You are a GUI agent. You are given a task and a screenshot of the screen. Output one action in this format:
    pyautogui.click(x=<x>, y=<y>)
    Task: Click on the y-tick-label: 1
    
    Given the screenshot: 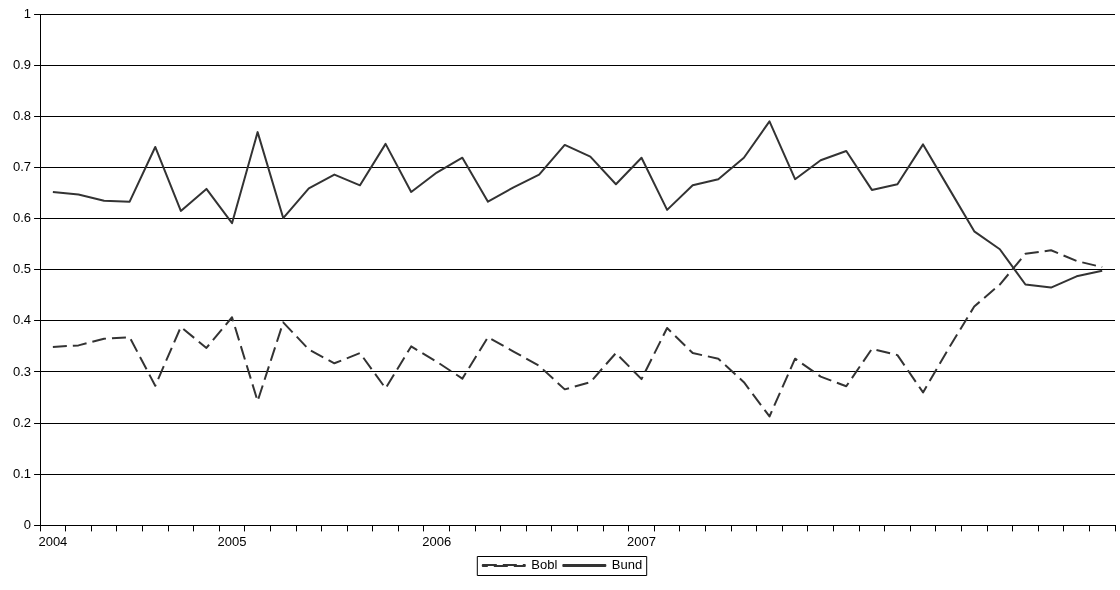 What is the action you would take?
    pyautogui.click(x=27, y=13)
    